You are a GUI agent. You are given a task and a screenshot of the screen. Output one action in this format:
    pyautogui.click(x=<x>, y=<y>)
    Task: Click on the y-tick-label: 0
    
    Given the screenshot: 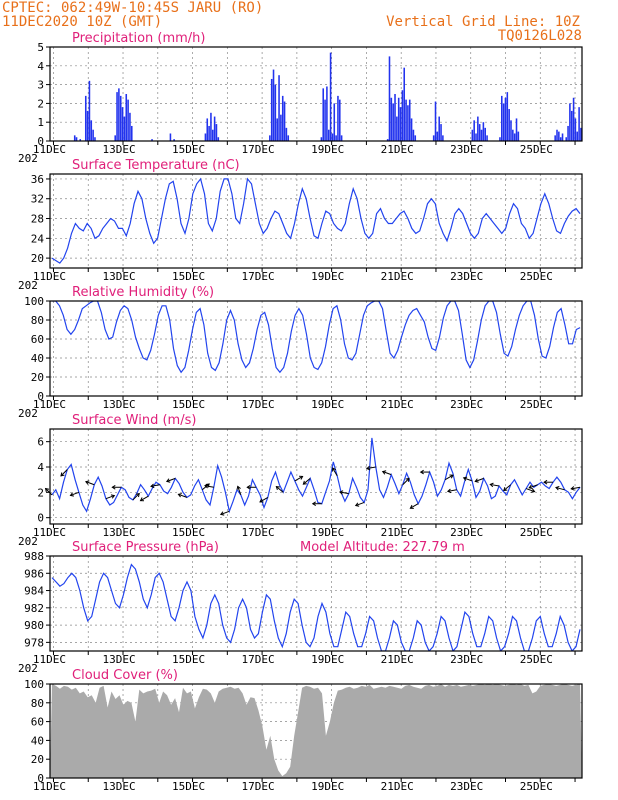 What is the action you would take?
    pyautogui.click(x=40, y=141)
    